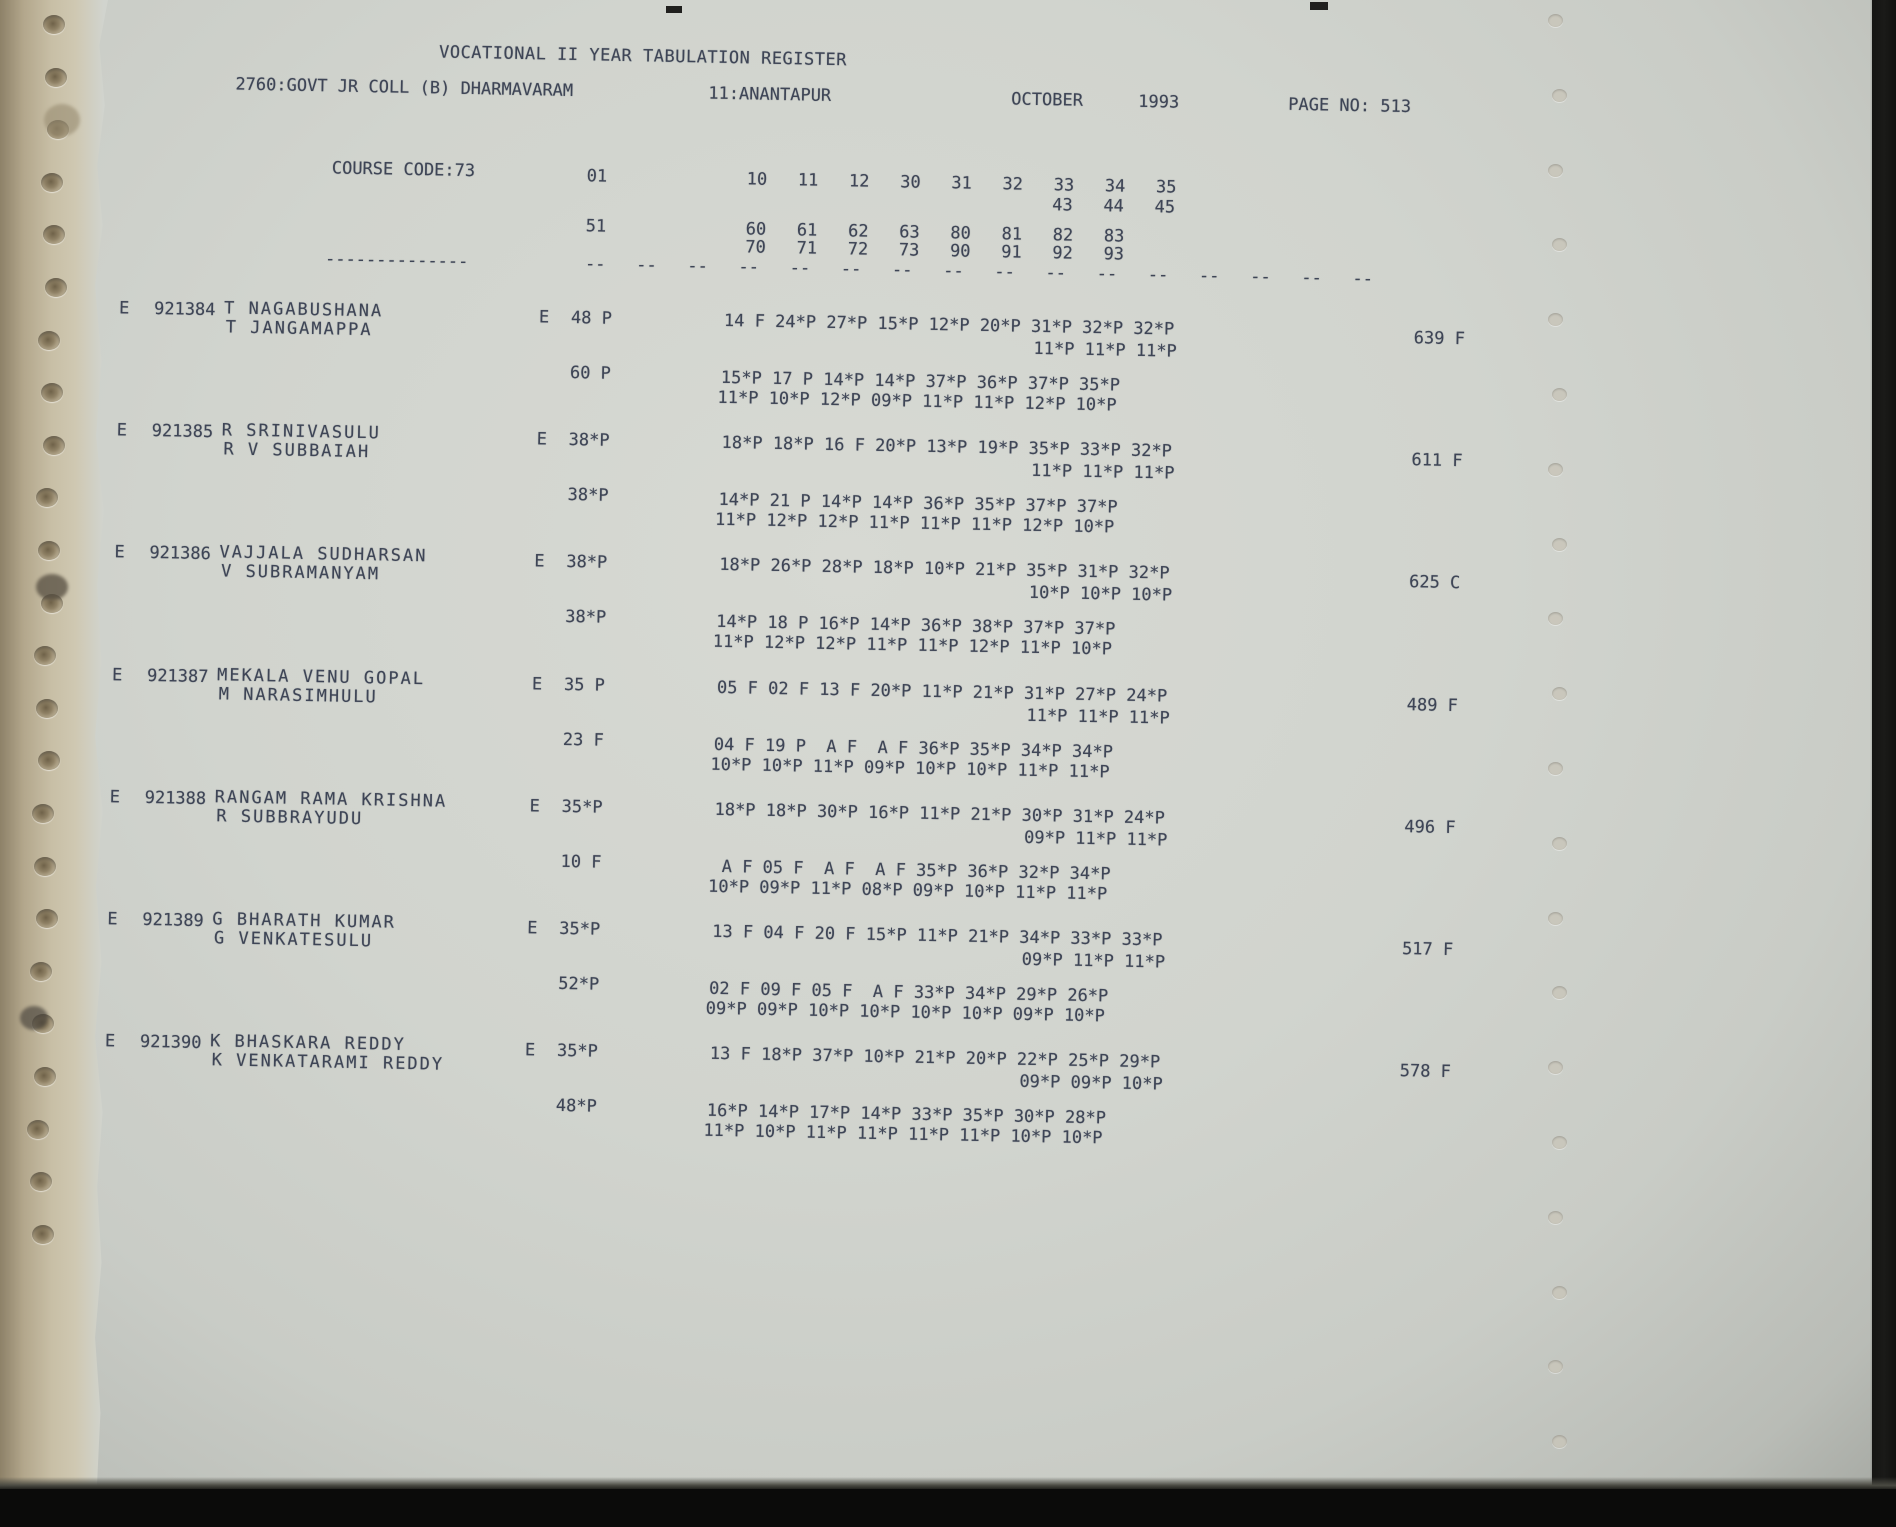  I want to click on college-name: 2760:GOVT JR COLL (B) DHARMAVARAM, so click(404, 88).